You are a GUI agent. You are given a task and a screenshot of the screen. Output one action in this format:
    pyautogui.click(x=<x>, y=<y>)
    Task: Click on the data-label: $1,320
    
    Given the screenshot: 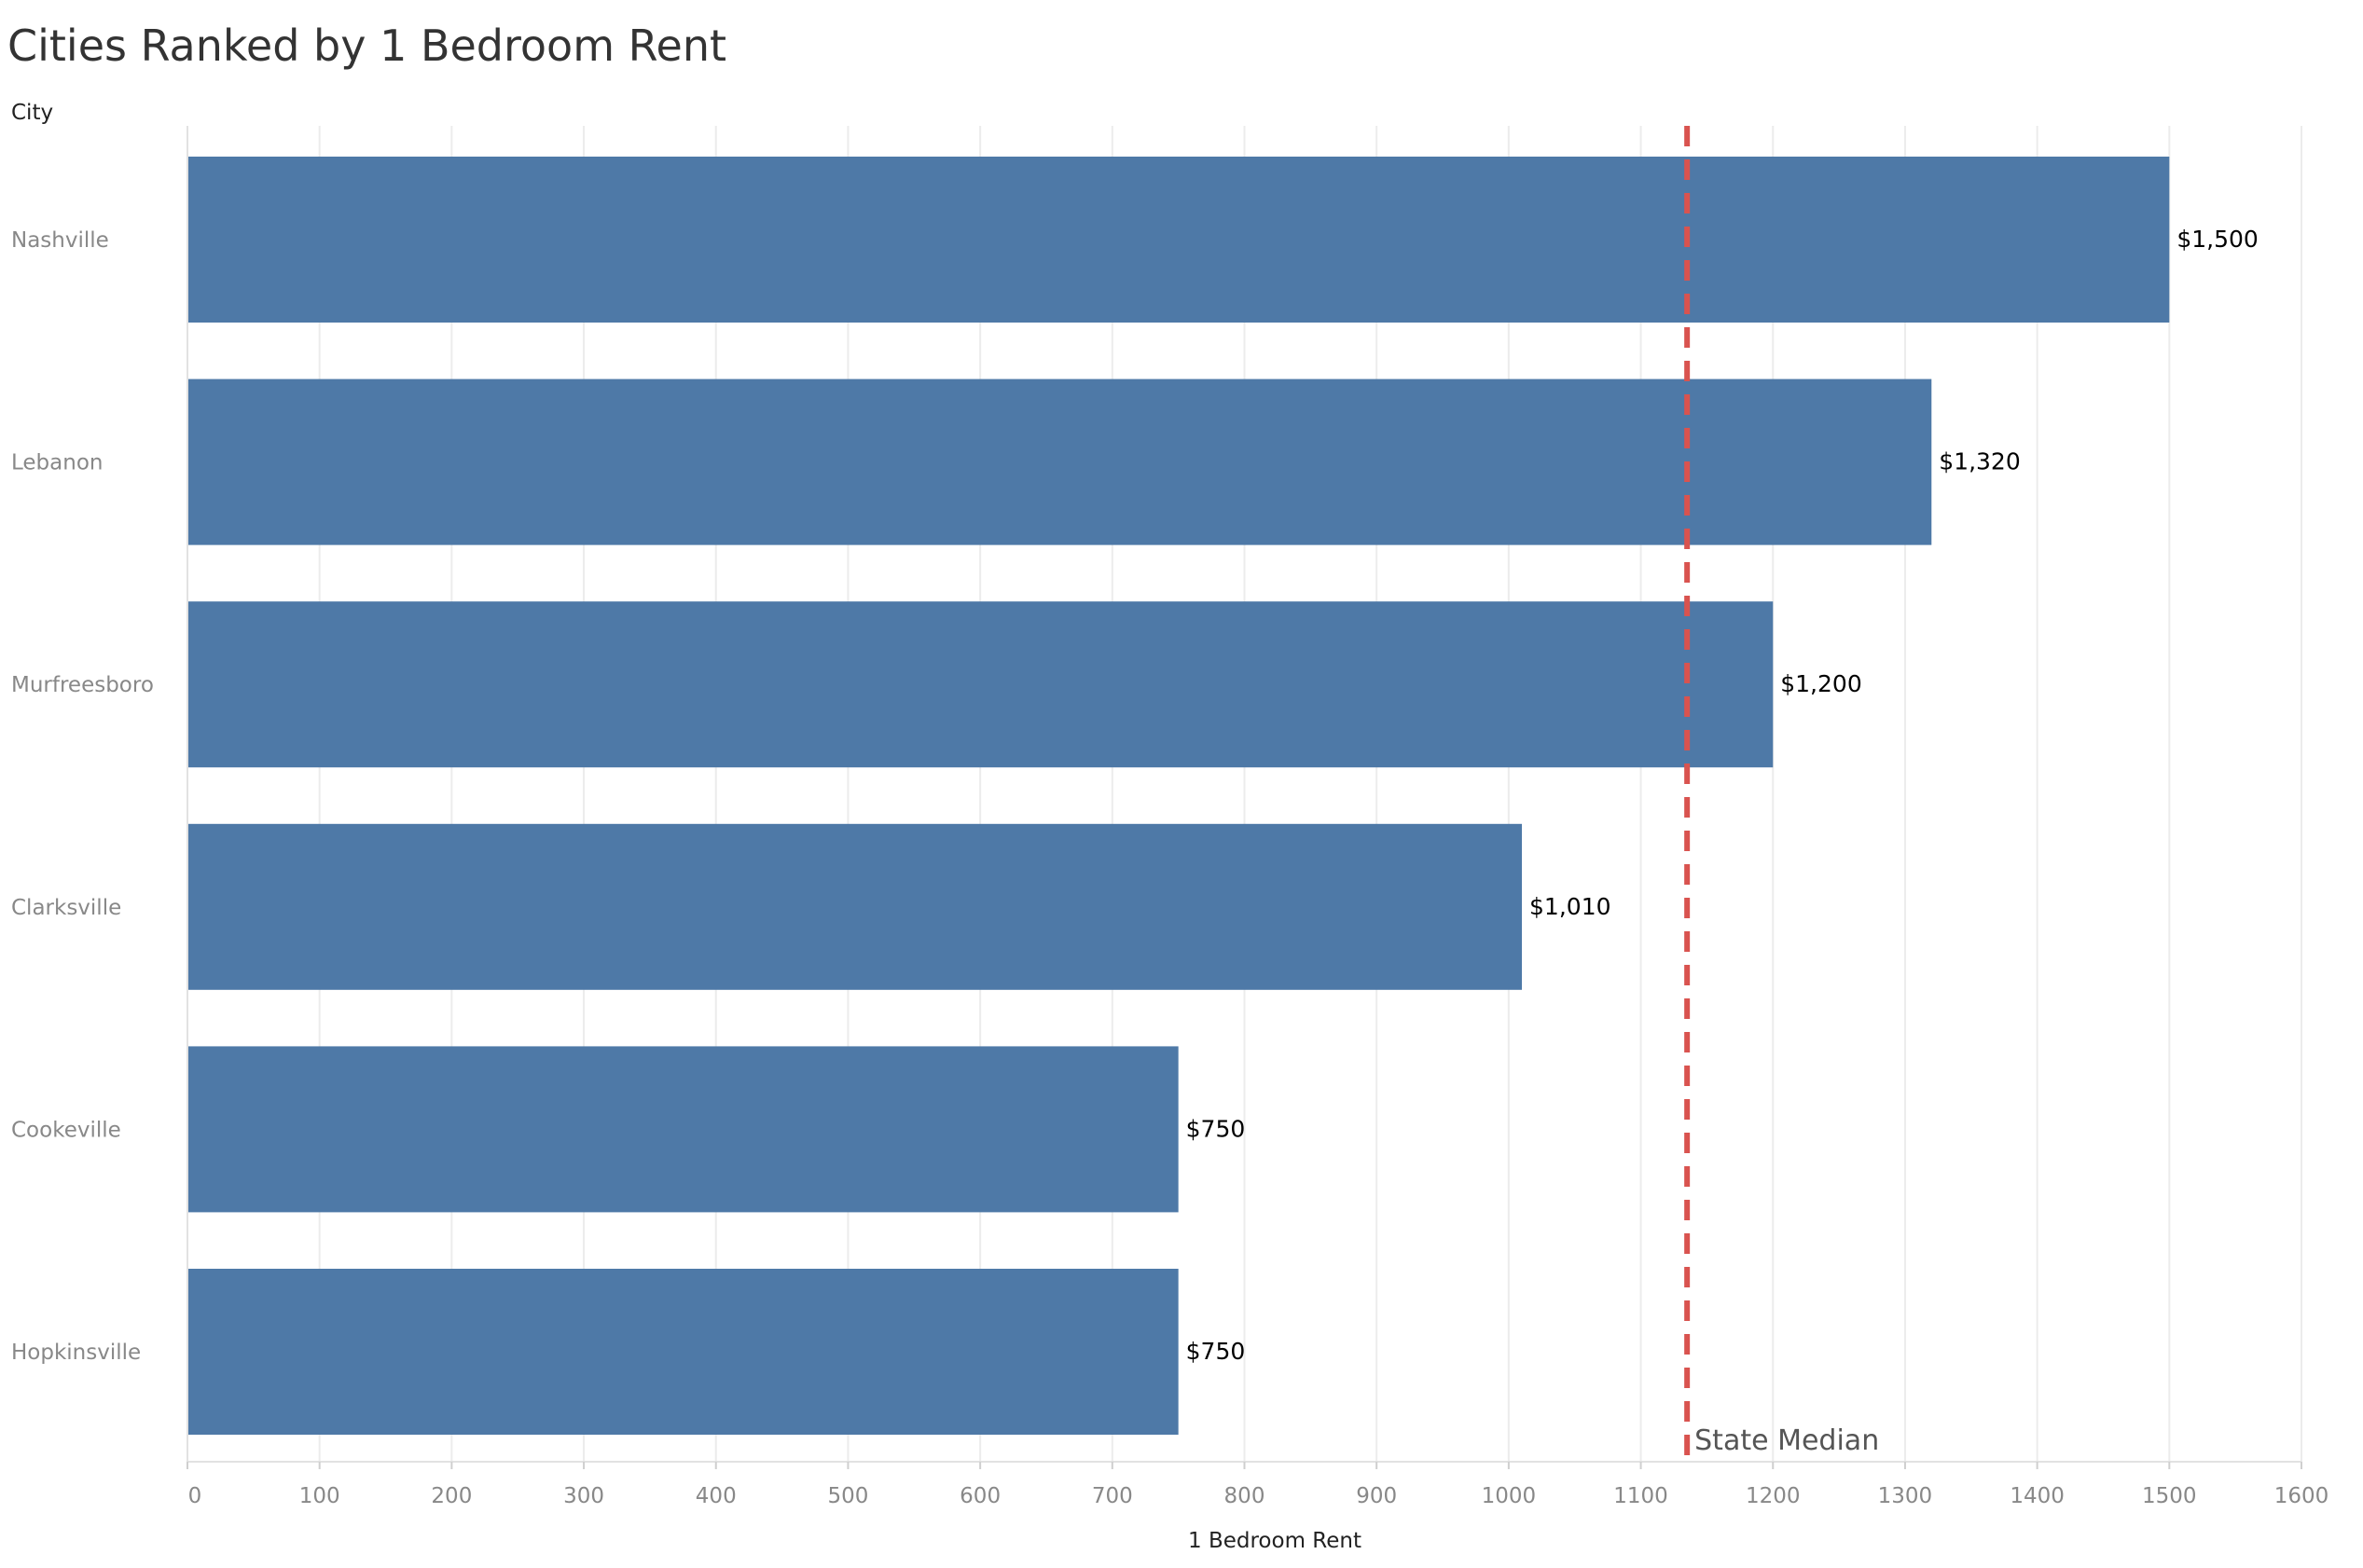 What is the action you would take?
    pyautogui.click(x=1979, y=461)
    